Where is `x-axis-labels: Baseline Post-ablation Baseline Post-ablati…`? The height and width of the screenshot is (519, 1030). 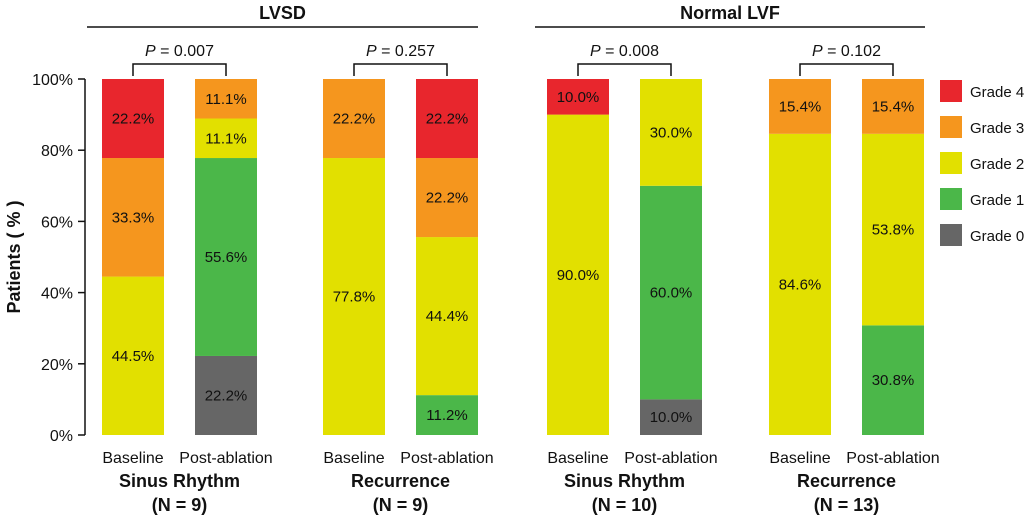
x-axis-labels: Baseline Post-ablation Baseline Post-ablati… is located at coordinates (520, 482).